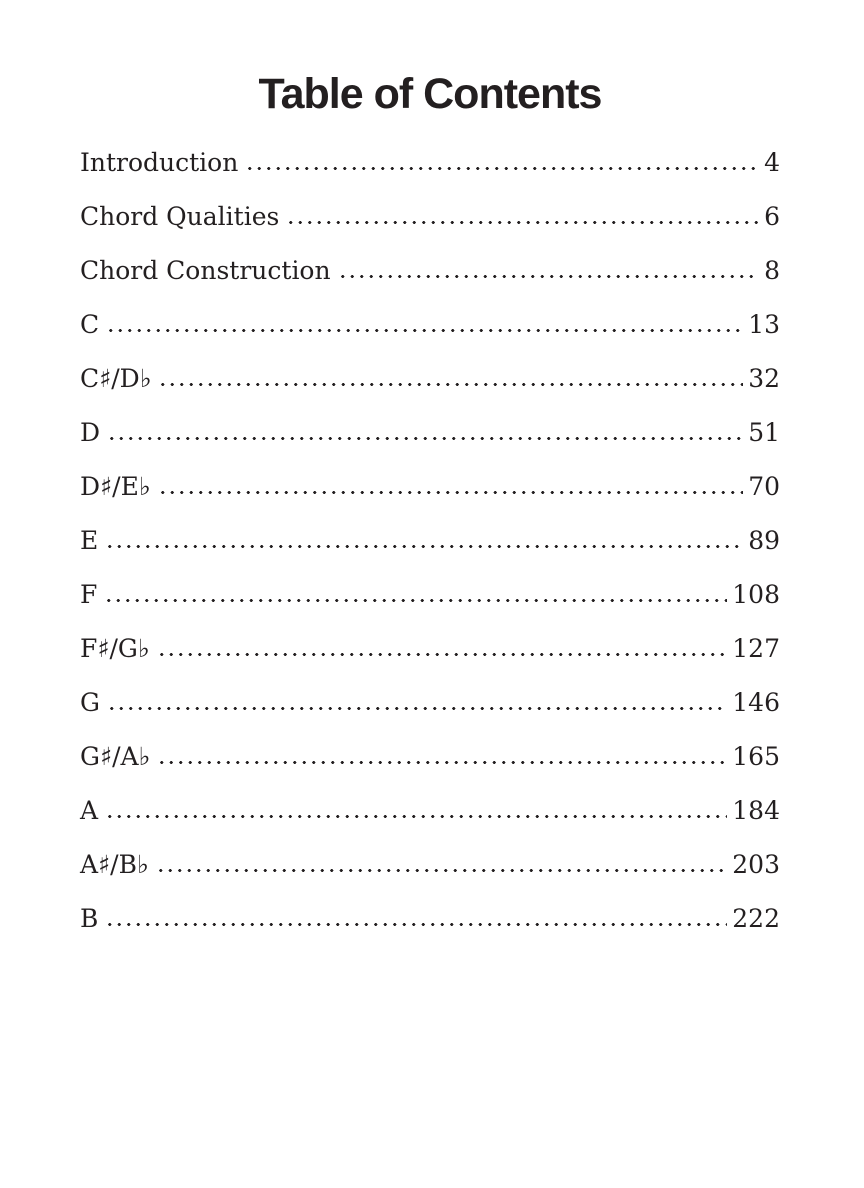 This screenshot has height=1188, width=864. Describe the element at coordinates (430, 811) in the screenshot. I see `toc-entry: A 184` at that location.